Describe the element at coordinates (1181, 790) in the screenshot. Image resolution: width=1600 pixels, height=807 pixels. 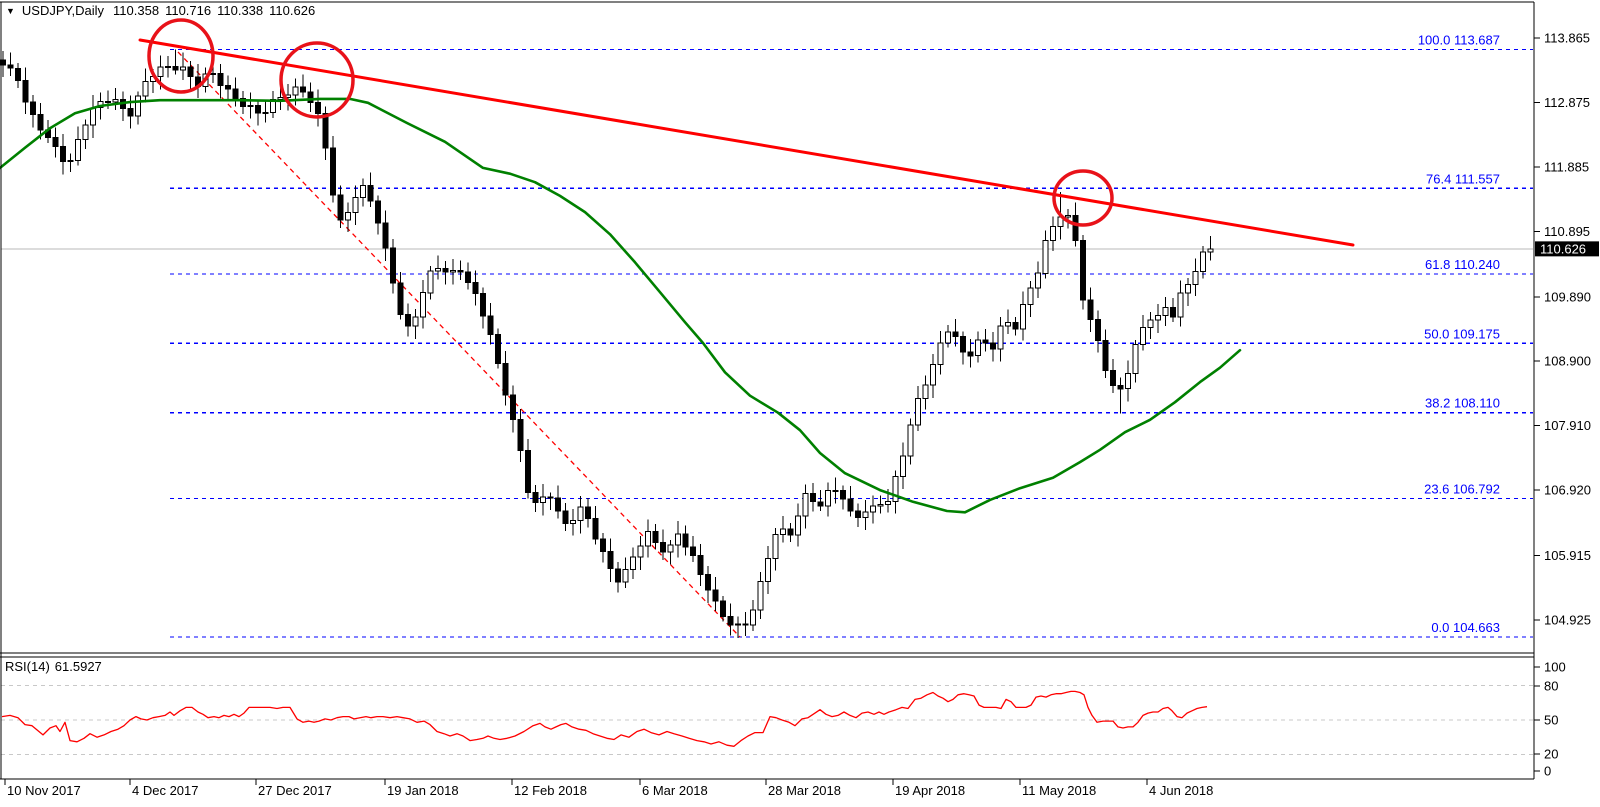
I see `time-axis-label: 4 Jun 2018` at that location.